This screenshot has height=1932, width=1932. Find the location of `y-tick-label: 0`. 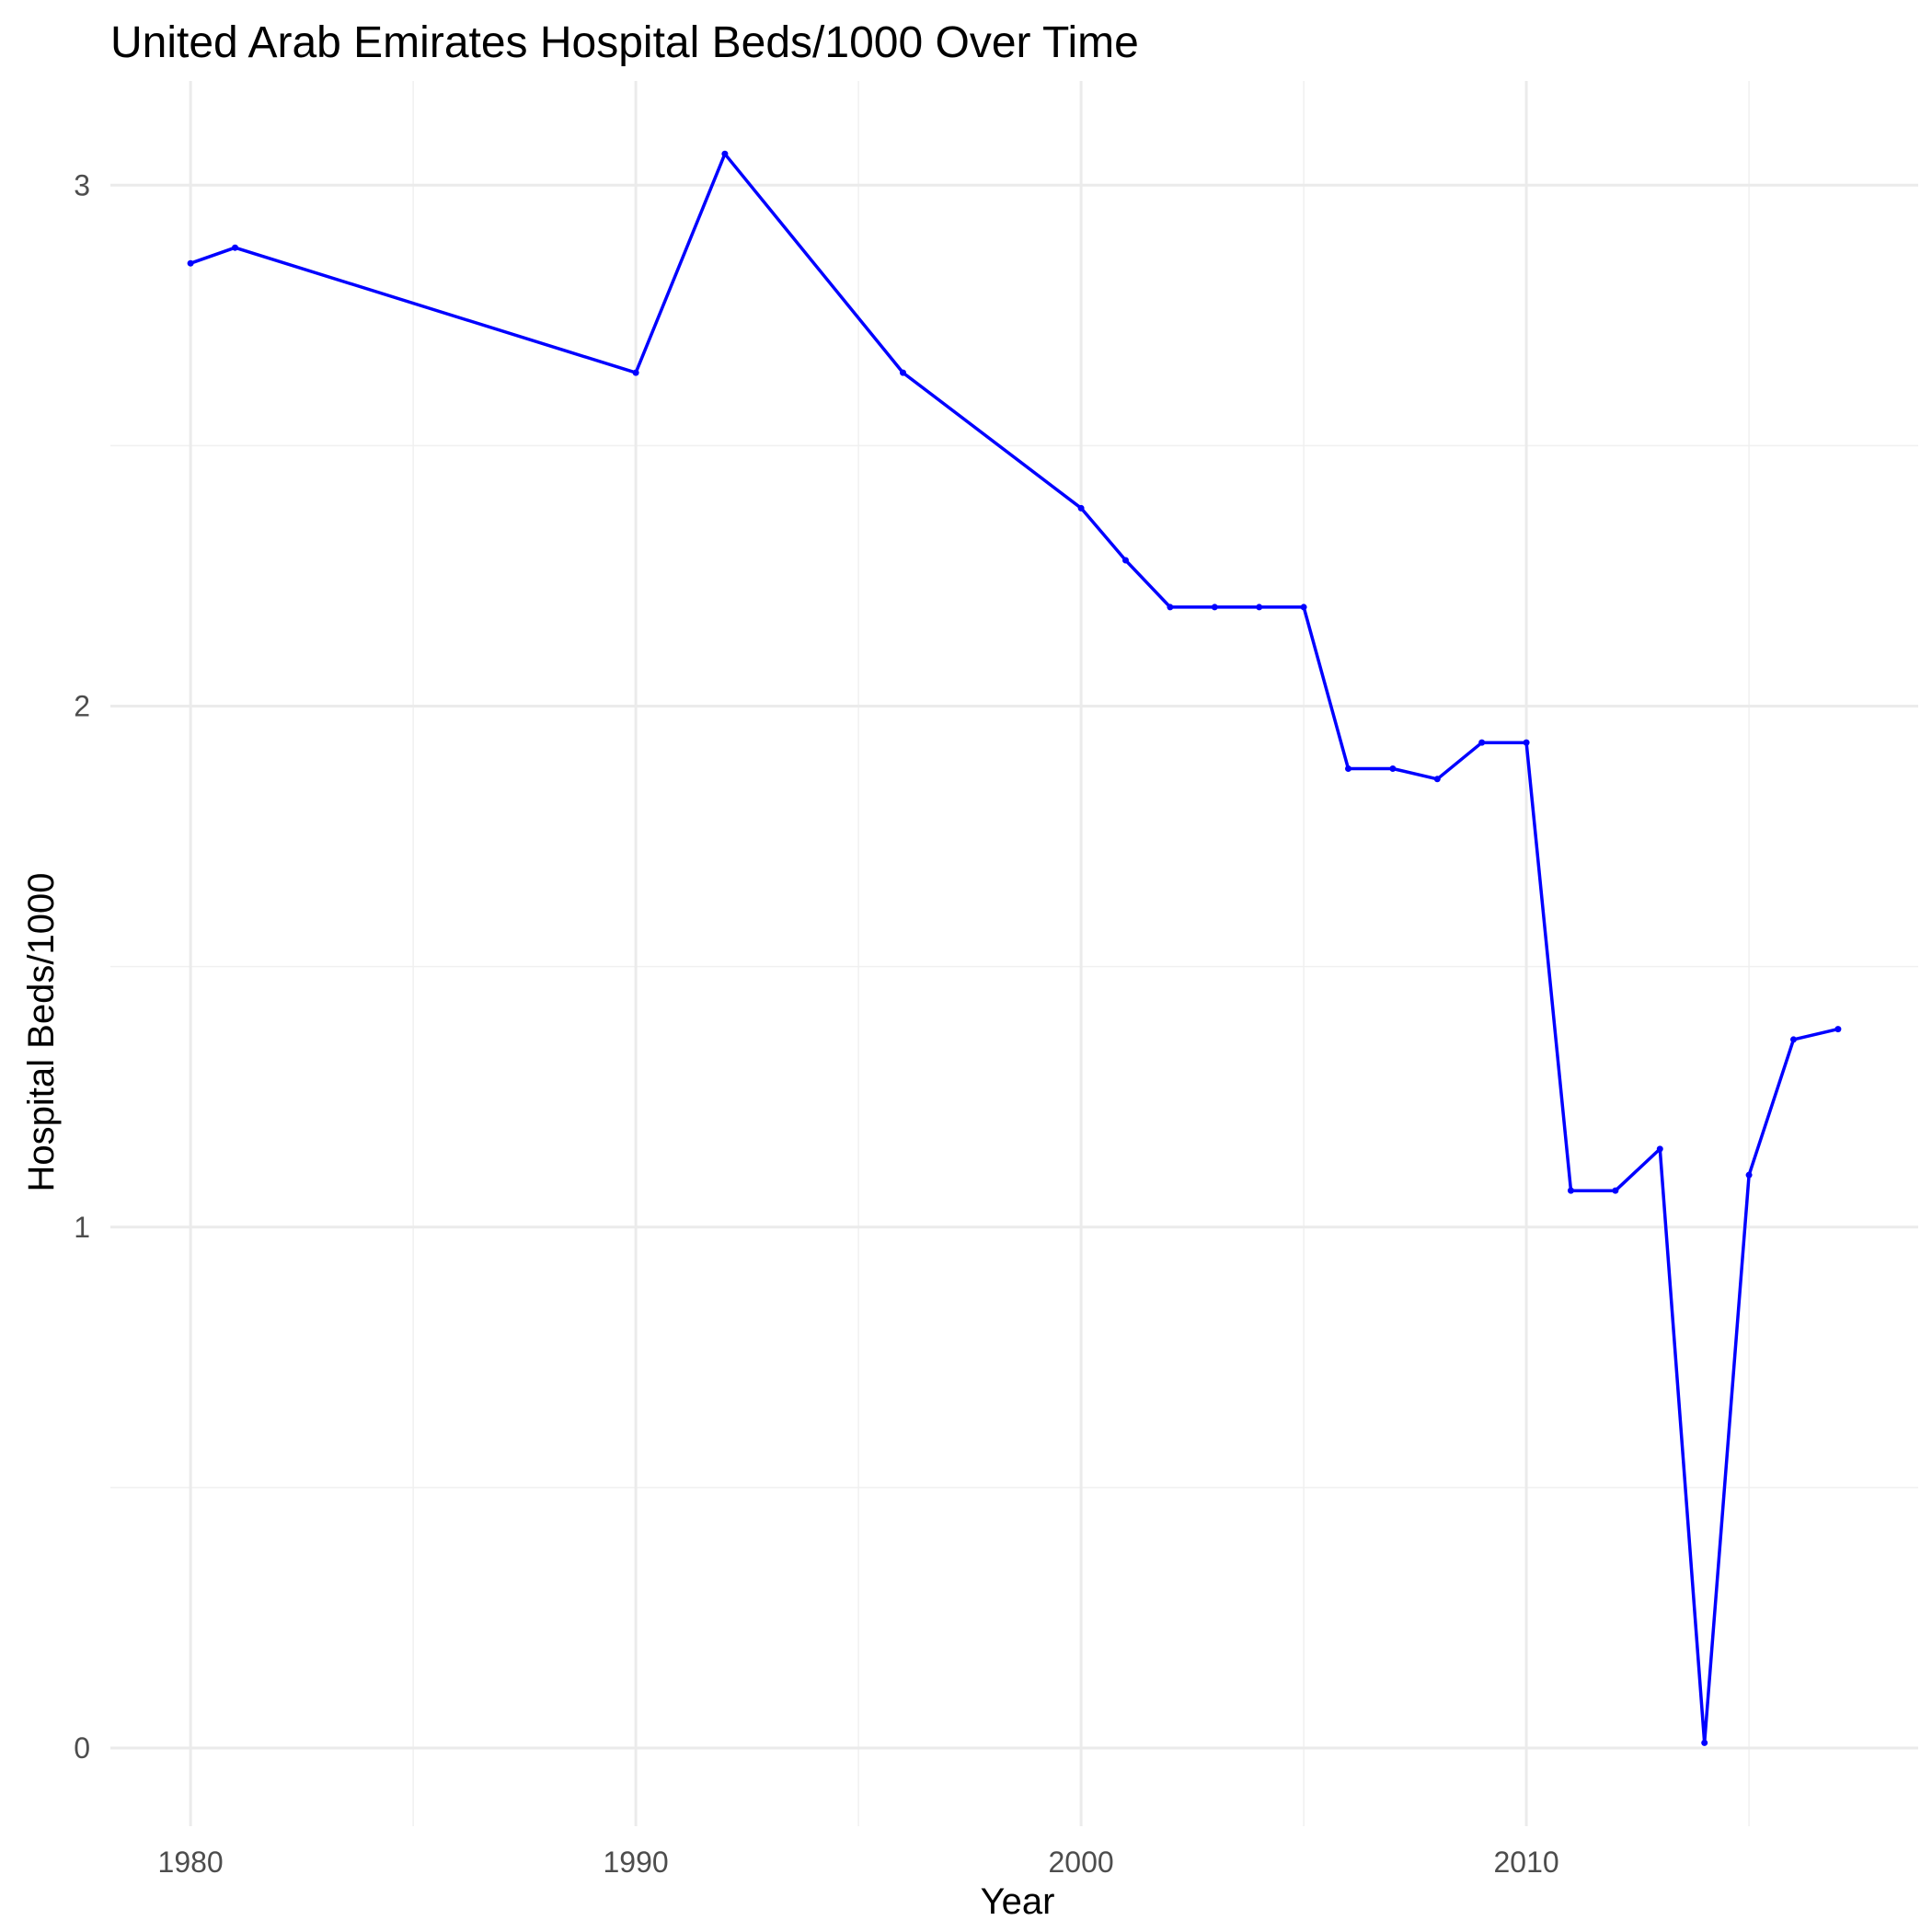

y-tick-label: 0 is located at coordinates (82, 1748).